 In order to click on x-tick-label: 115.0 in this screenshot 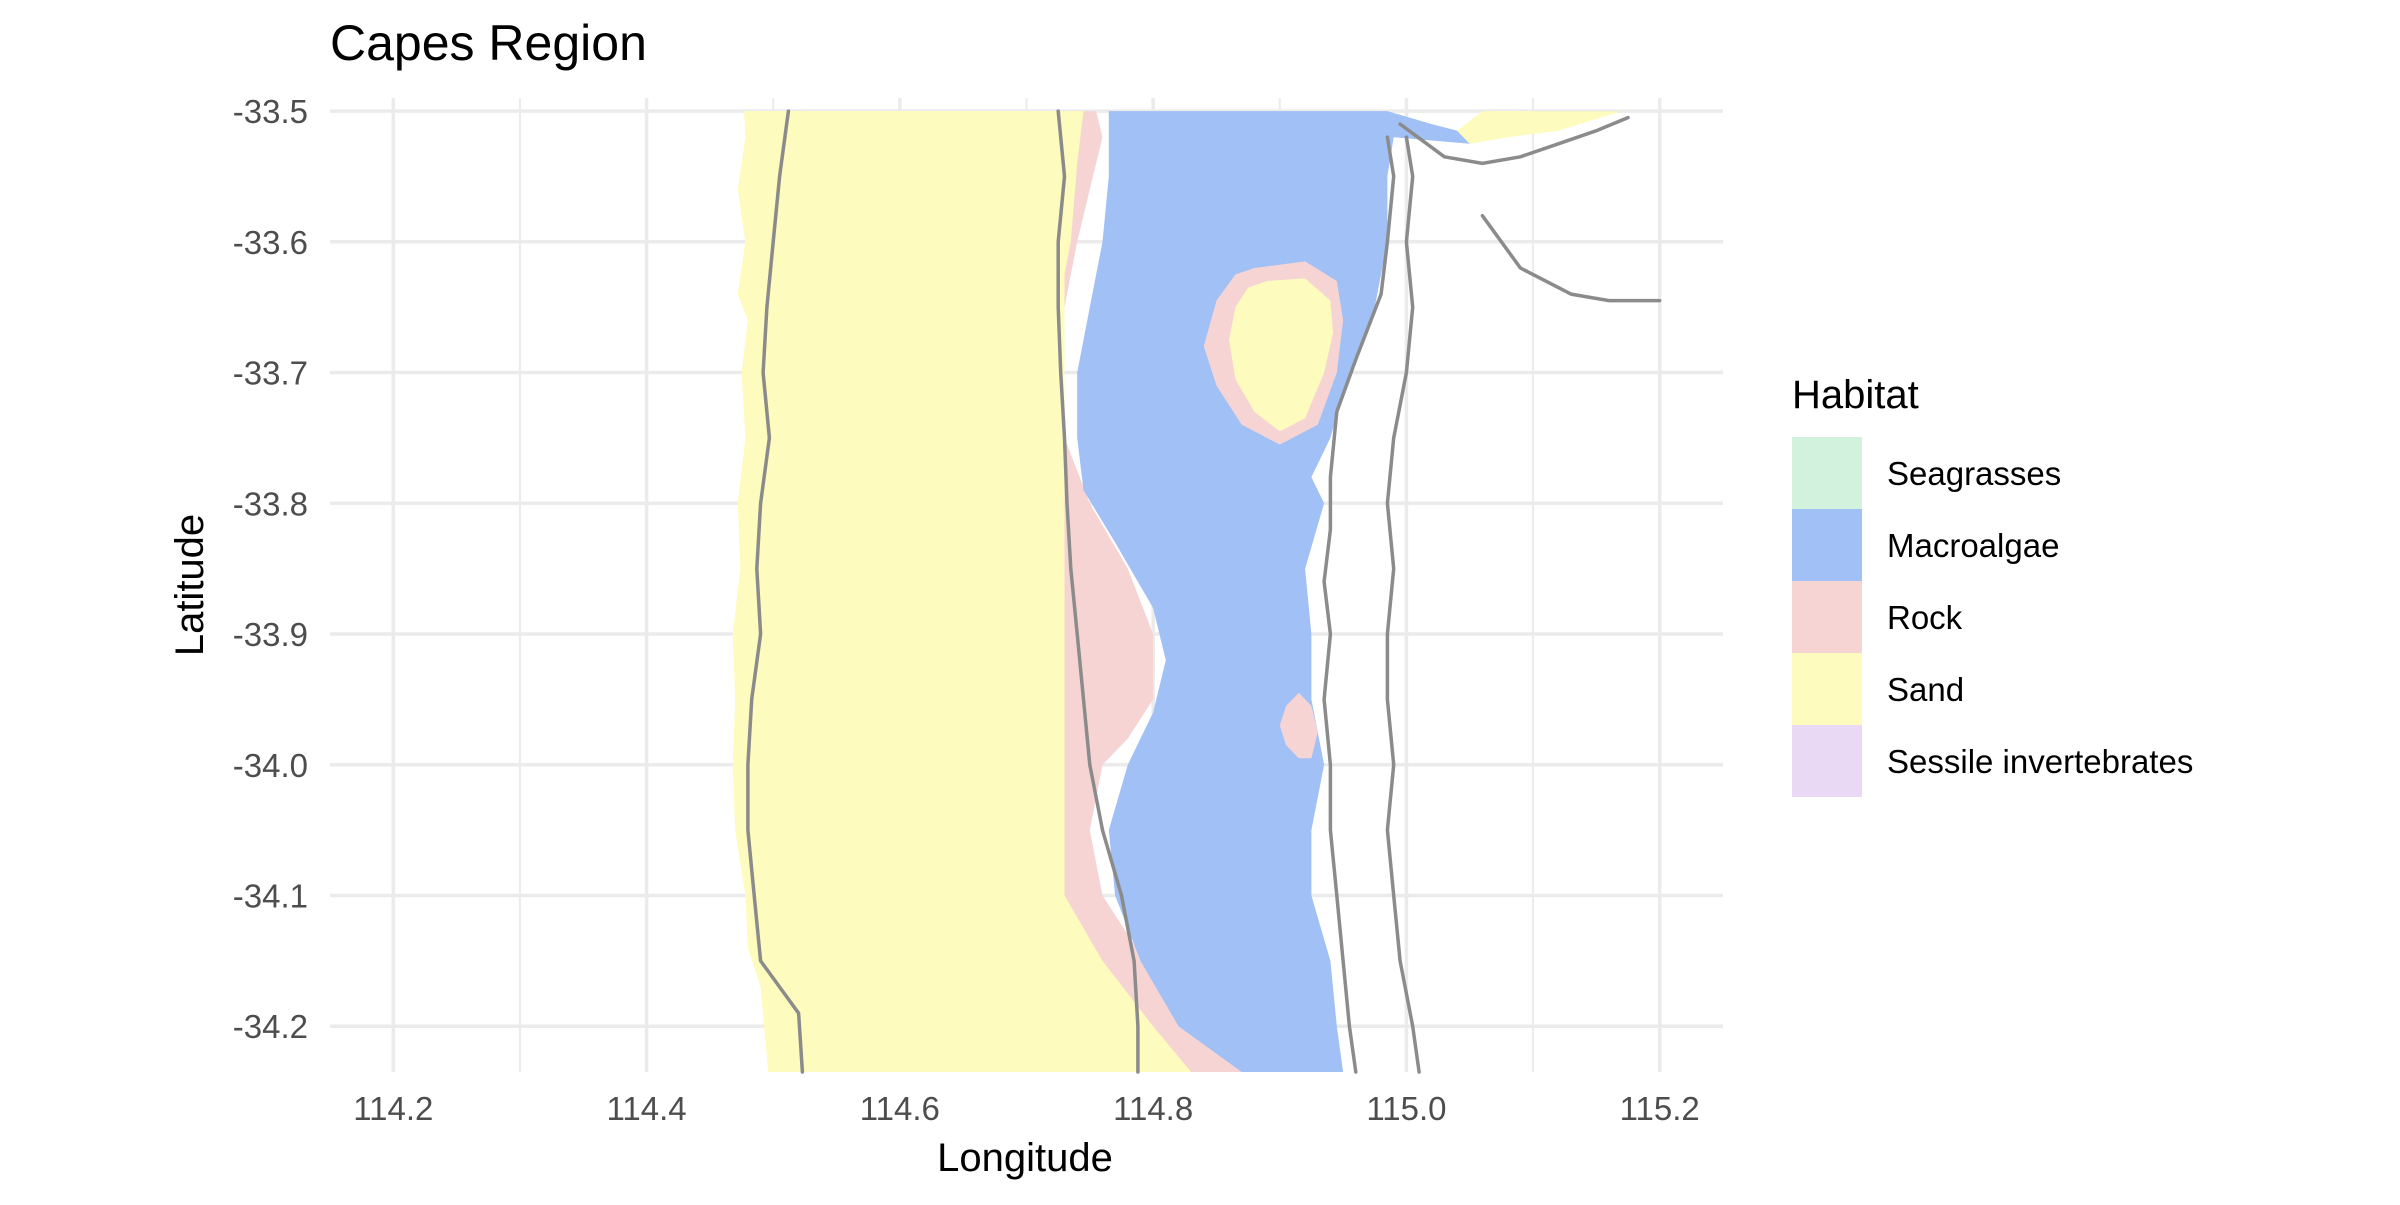, I will do `click(1406, 1108)`.